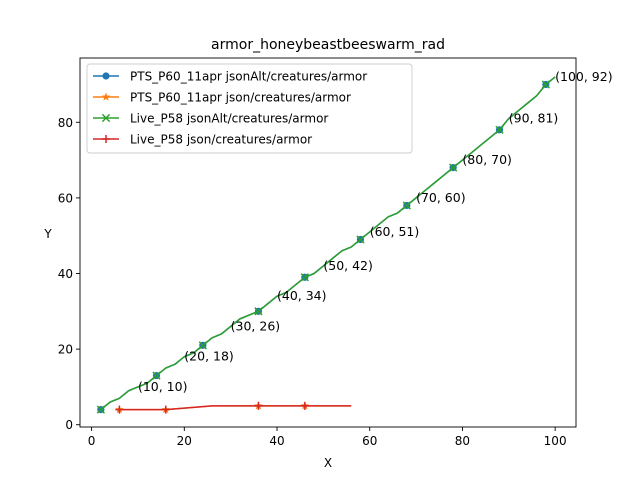 This screenshot has height=480, width=640. I want to click on y-tick-label: 0, so click(69, 425).